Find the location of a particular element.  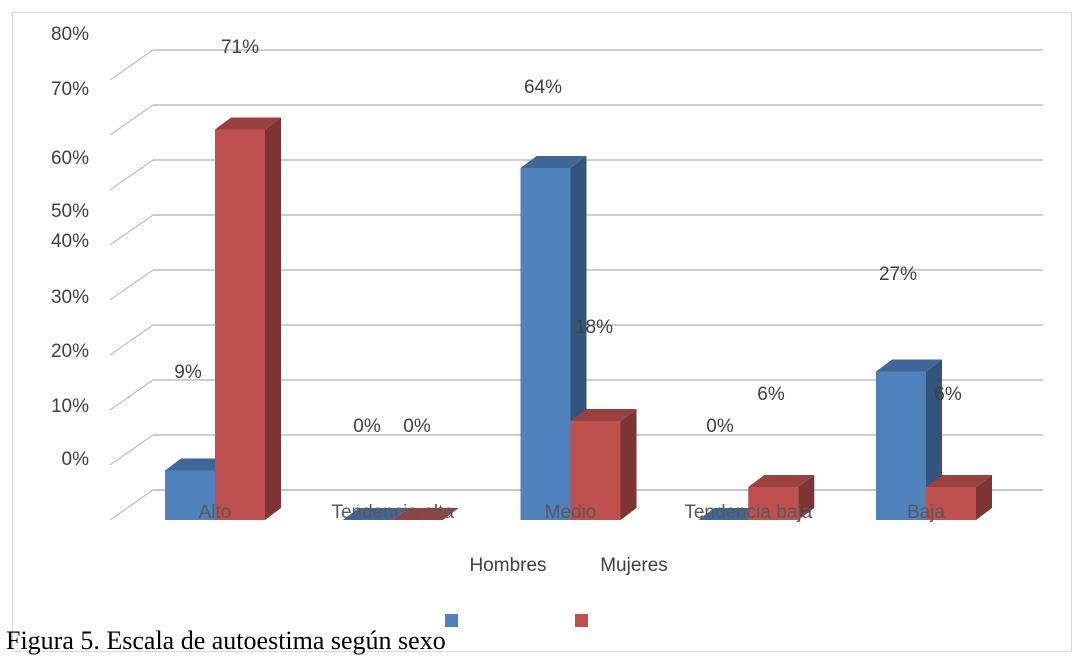

y-tick-label: 70% is located at coordinates (70, 89).